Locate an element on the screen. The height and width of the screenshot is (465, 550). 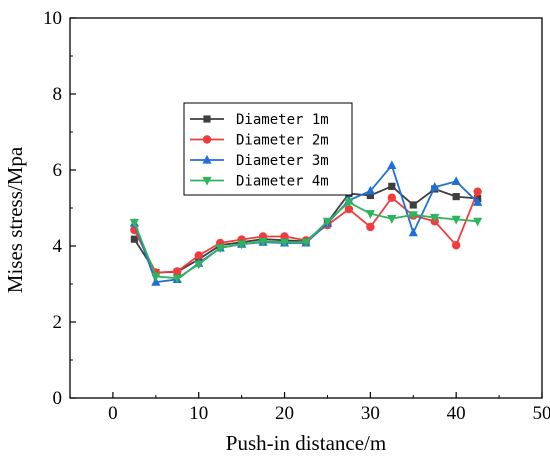
legend-item: Diameter 2m is located at coordinates (259, 141).